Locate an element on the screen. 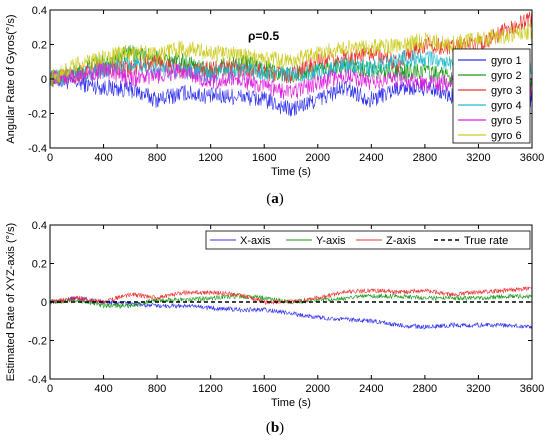 This screenshot has height=442, width=550. legend-box is located at coordinates (491, 96).